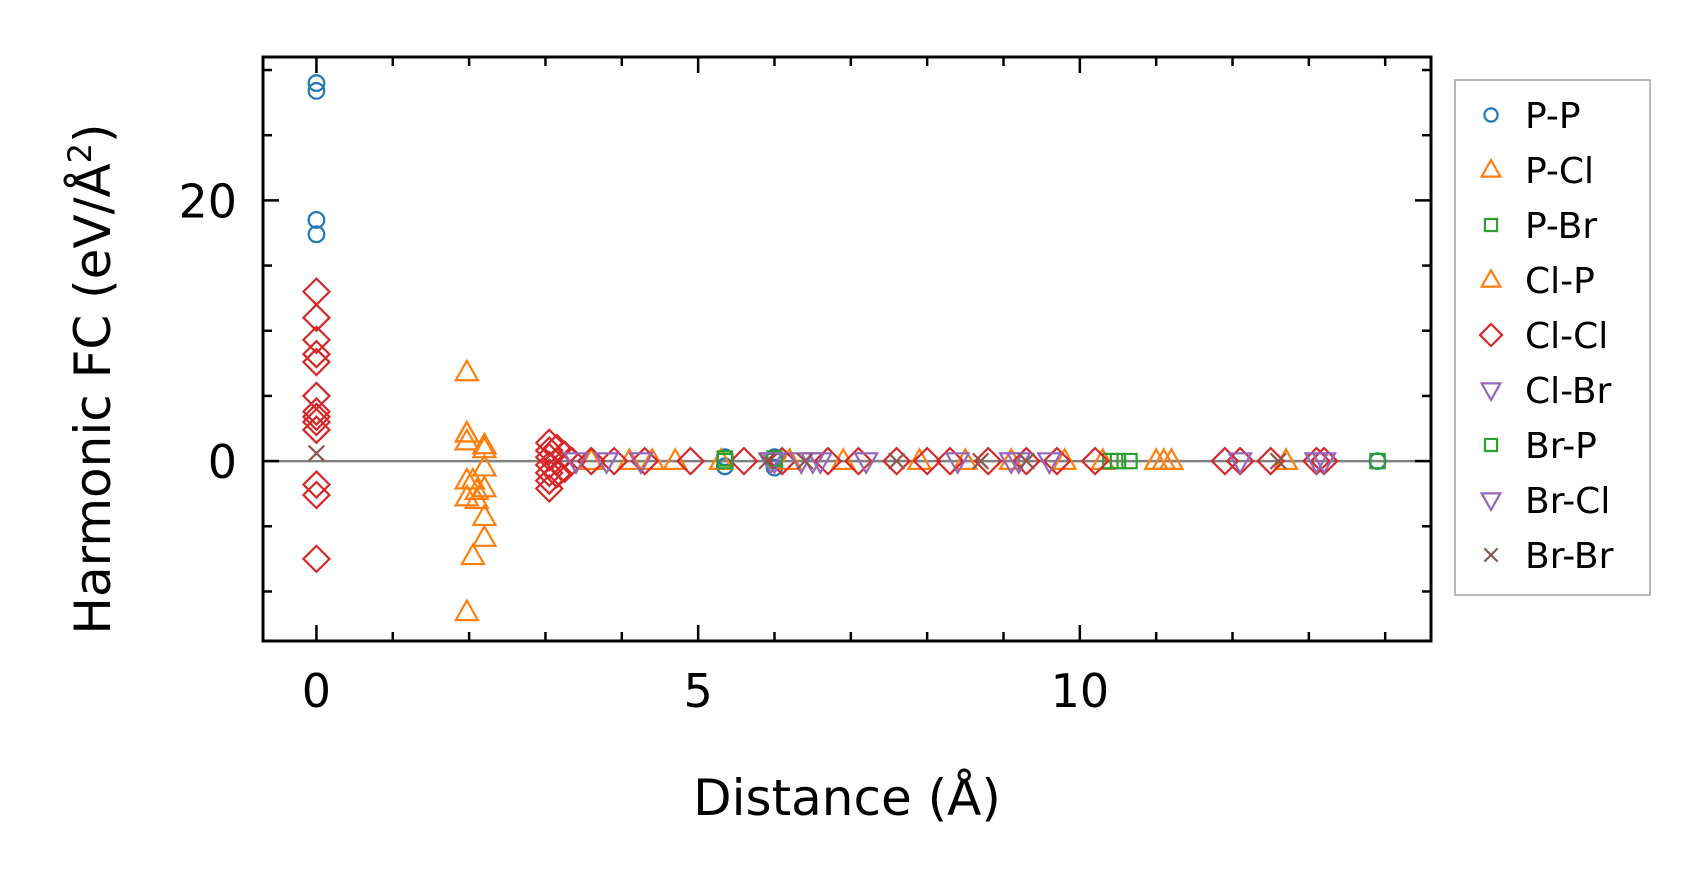 This screenshot has width=1700, height=883. What do you see at coordinates (1543, 336) in the screenshot?
I see `legend-item: Cl-Cl` at bounding box center [1543, 336].